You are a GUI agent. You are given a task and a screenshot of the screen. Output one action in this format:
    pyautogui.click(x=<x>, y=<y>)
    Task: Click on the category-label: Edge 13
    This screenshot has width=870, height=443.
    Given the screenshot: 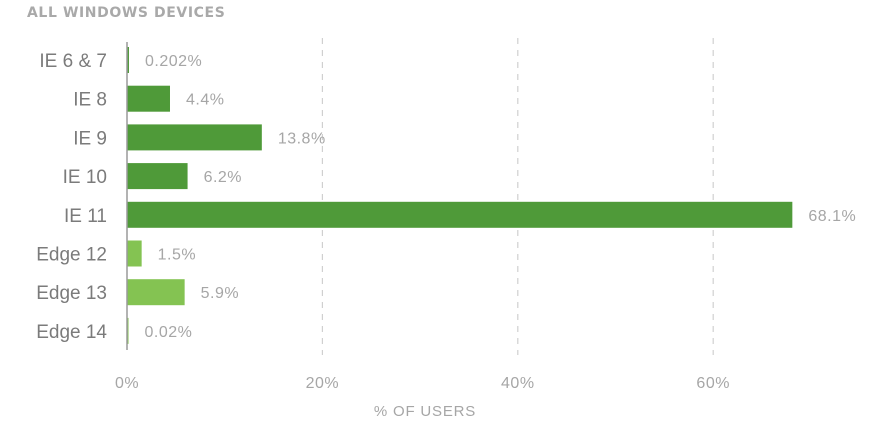 What is the action you would take?
    pyautogui.click(x=71, y=293)
    